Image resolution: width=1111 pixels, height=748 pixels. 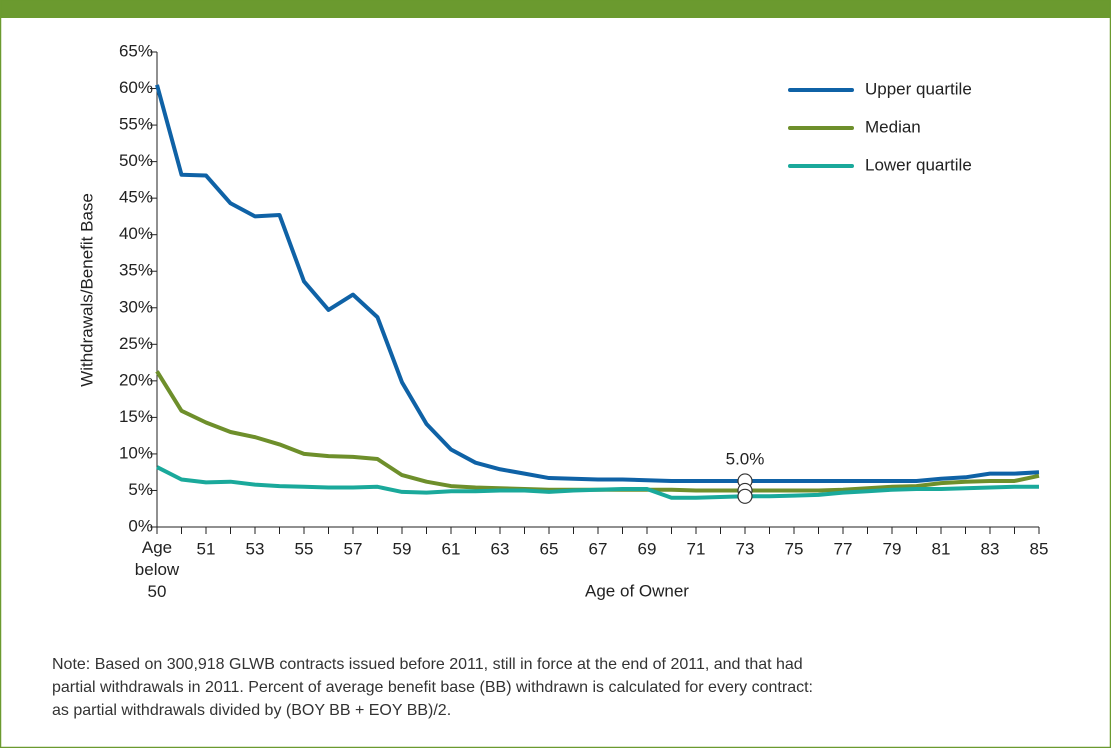 I want to click on y-tick-label: 50%, so click(x=136, y=160).